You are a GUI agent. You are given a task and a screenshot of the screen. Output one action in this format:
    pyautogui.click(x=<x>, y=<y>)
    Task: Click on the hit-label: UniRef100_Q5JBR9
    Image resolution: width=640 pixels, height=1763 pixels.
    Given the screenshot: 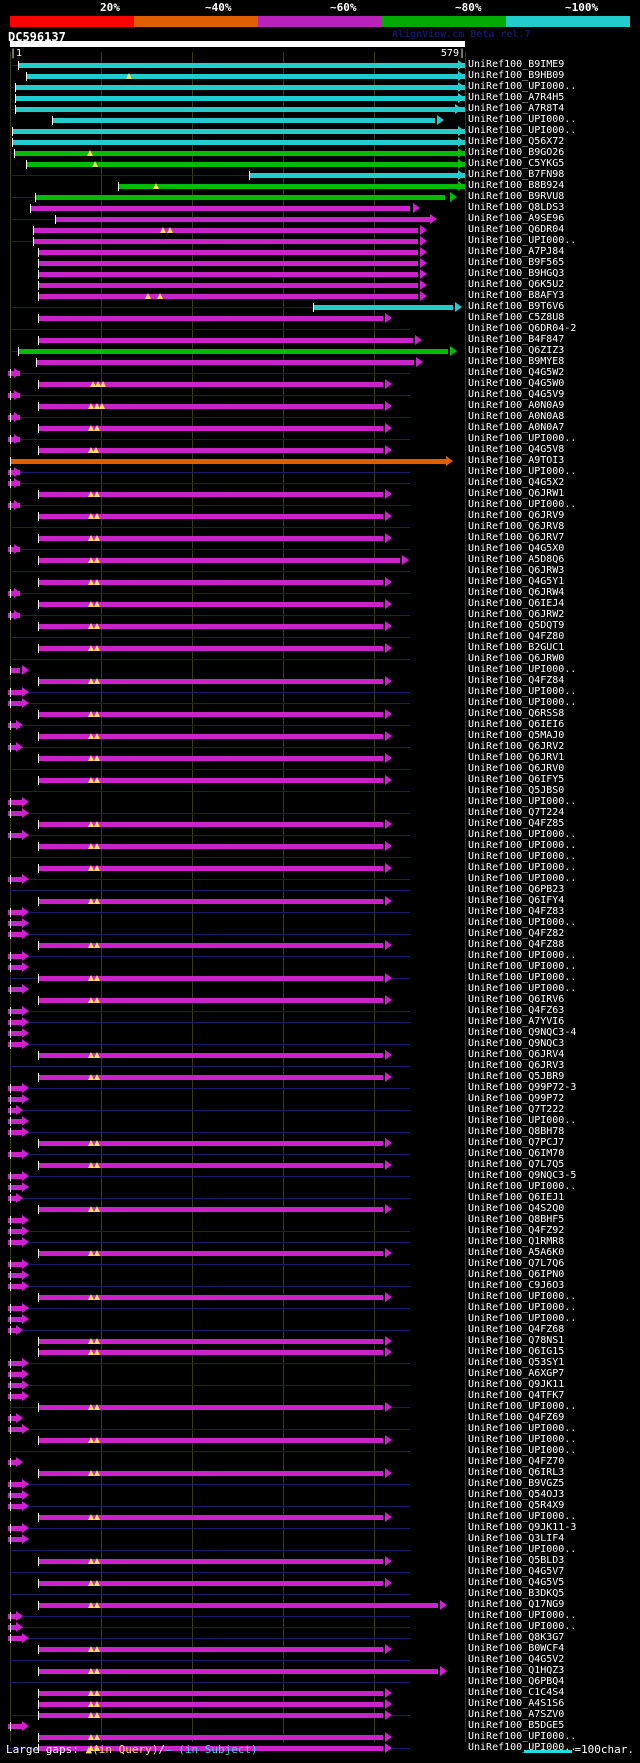 What is the action you would take?
    pyautogui.click(x=516, y=1076)
    